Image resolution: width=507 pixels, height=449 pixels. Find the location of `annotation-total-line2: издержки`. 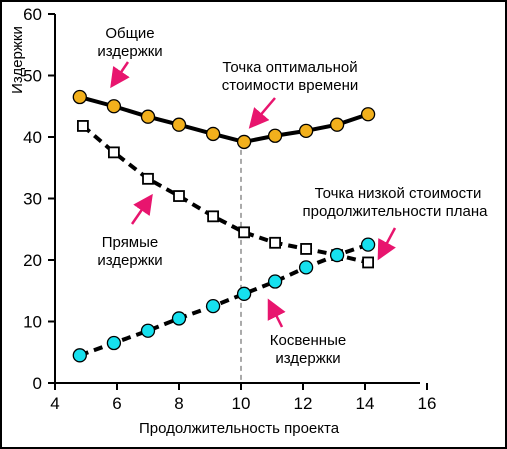

annotation-total-line2: издержки is located at coordinates (129, 51).